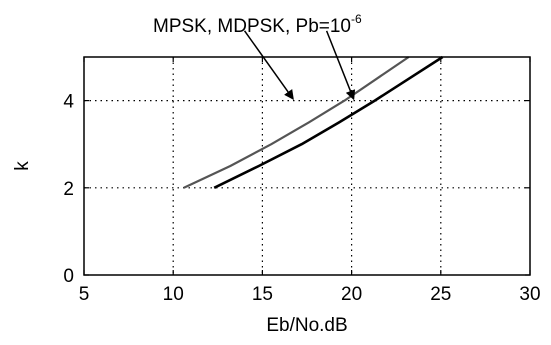  What do you see at coordinates (22, 166) in the screenshot?
I see `y-axis-title: k` at bounding box center [22, 166].